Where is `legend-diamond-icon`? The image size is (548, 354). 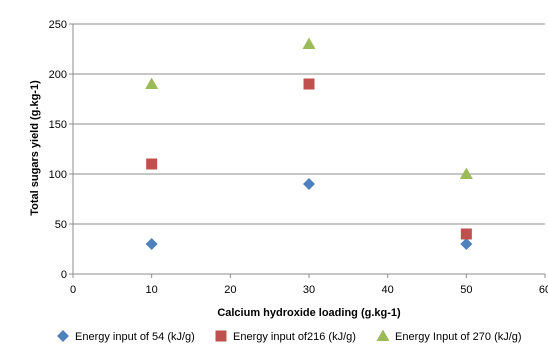
legend-diamond-icon is located at coordinates (63, 336).